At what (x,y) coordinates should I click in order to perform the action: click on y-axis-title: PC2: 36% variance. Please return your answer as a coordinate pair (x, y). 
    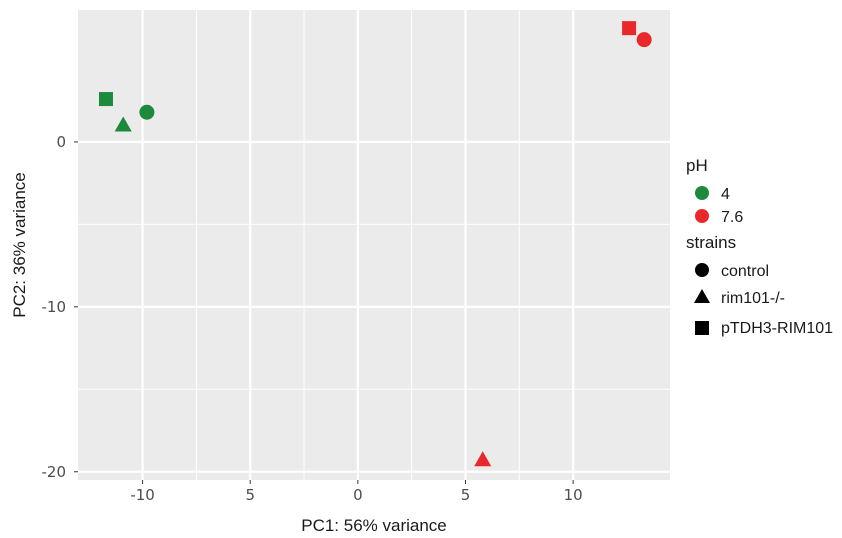
    Looking at the image, I should click on (19, 245).